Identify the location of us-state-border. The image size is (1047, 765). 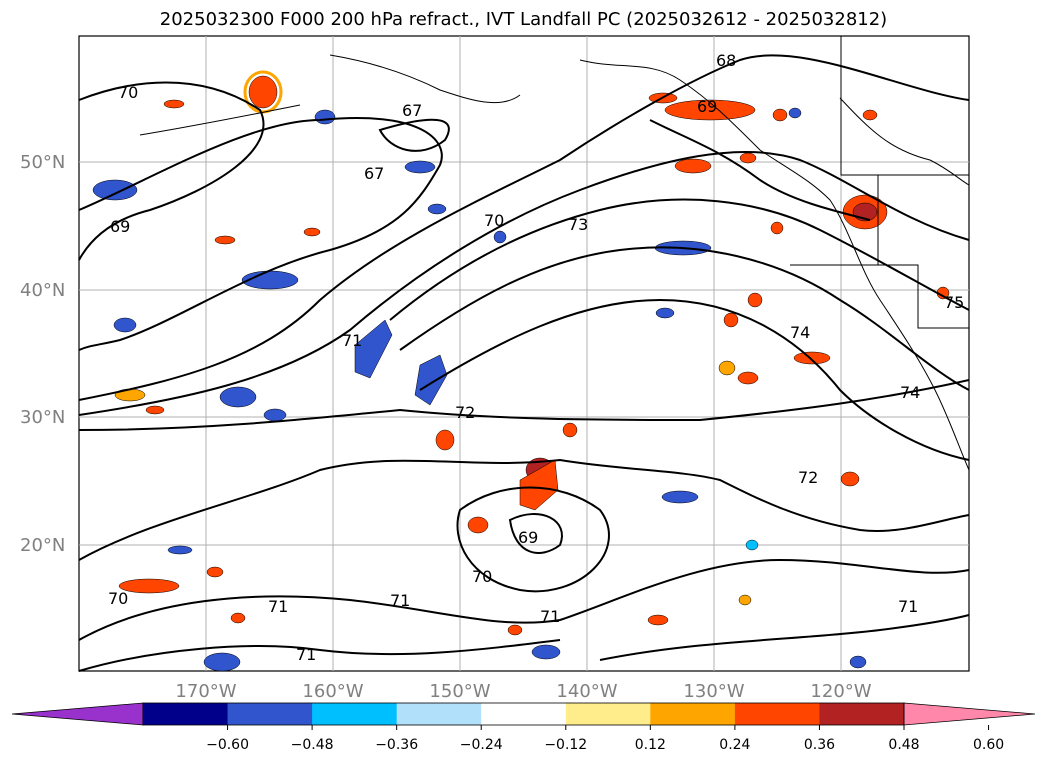
(879, 296).